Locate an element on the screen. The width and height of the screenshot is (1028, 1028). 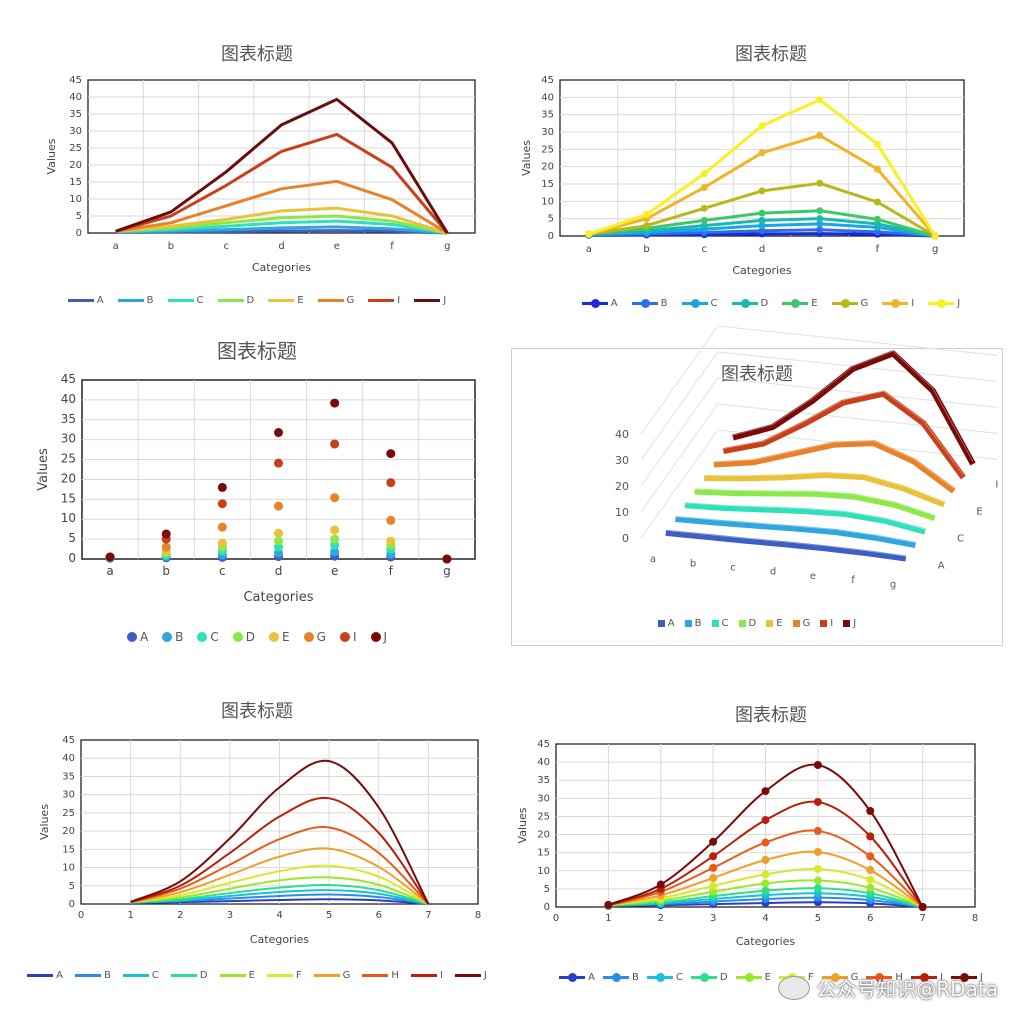
chart-svg: 0 10 20 30 40 a b c d e f g A C E I is located at coordinates (806, 457).